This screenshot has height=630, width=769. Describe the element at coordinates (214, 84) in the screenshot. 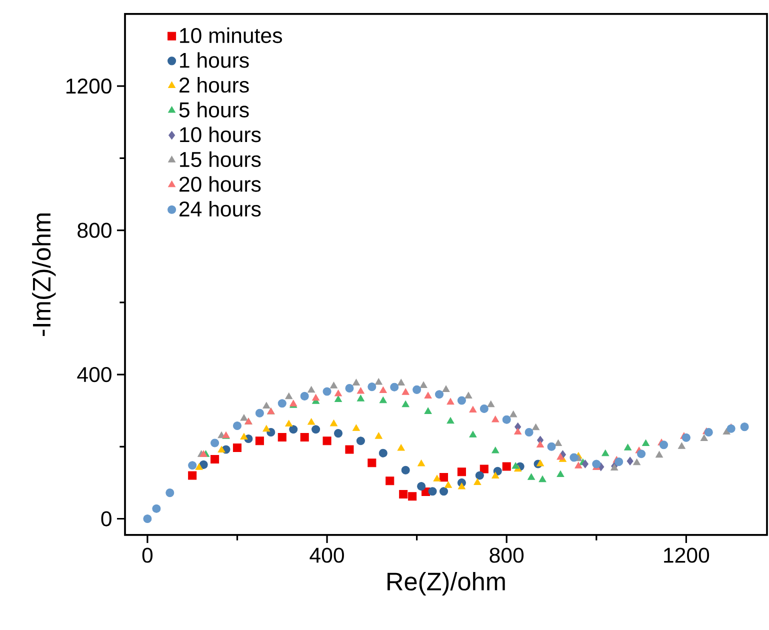

I see `legend-label: 2 hours` at that location.